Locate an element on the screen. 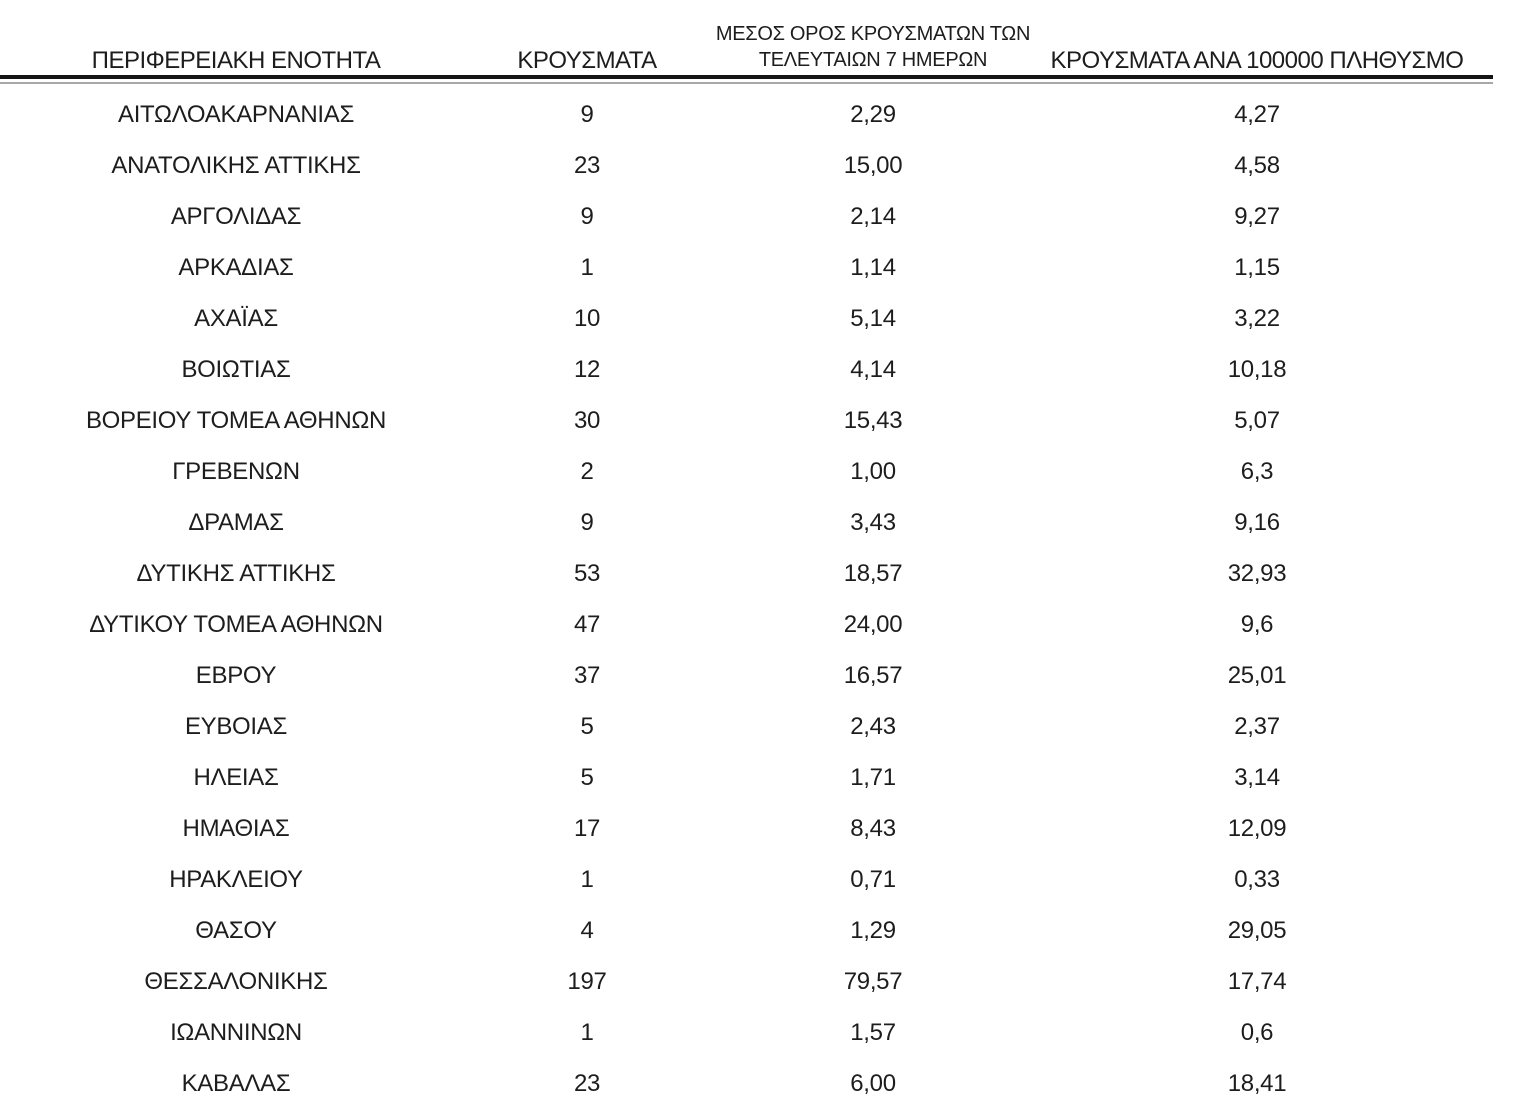  per-100k-cell: 12,09 is located at coordinates (1257, 828).